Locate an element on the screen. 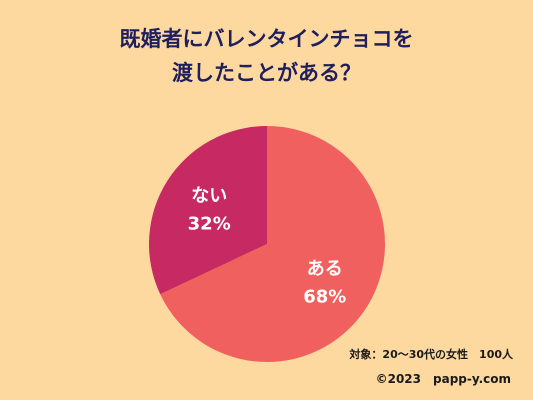 The width and height of the screenshot is (533, 400). chart-title-line1: 既婚者にバレンタインチョコを is located at coordinates (266, 39).